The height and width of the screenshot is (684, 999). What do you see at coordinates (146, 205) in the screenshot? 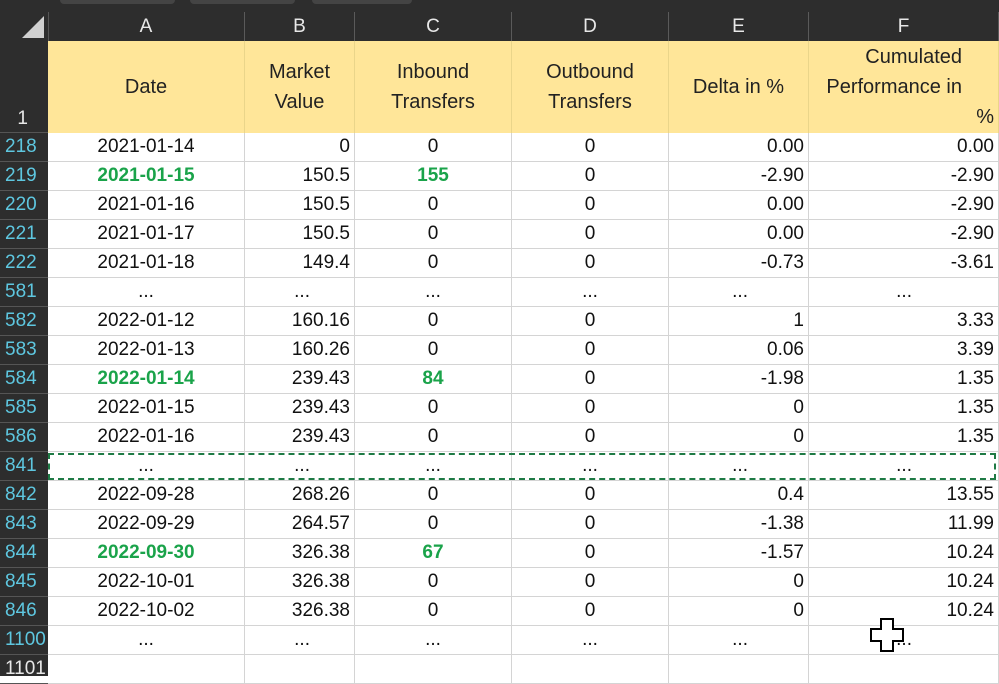
I see `cell-a220: 2021-01-16` at bounding box center [146, 205].